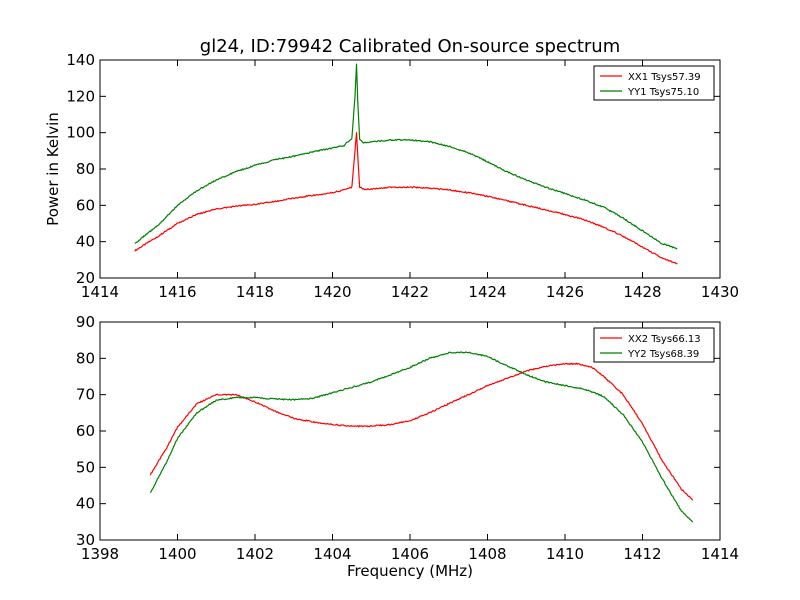 Image resolution: width=800 pixels, height=600 pixels. Describe the element at coordinates (487, 292) in the screenshot. I see `x-tick-label: 1424` at that location.